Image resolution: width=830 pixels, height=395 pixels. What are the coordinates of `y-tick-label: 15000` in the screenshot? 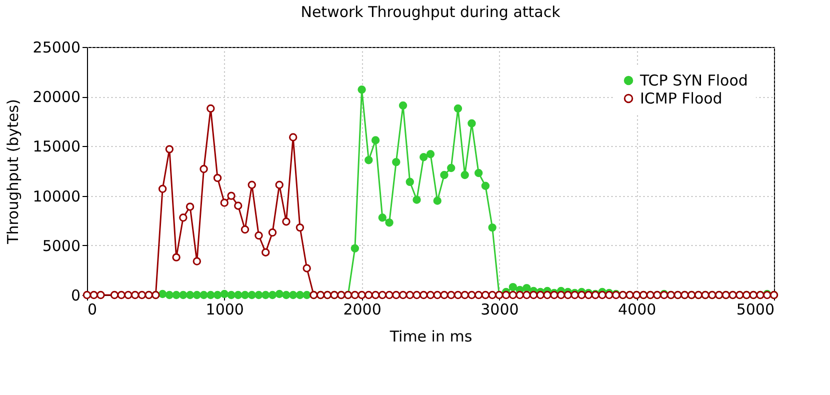 It's located at (56, 147).